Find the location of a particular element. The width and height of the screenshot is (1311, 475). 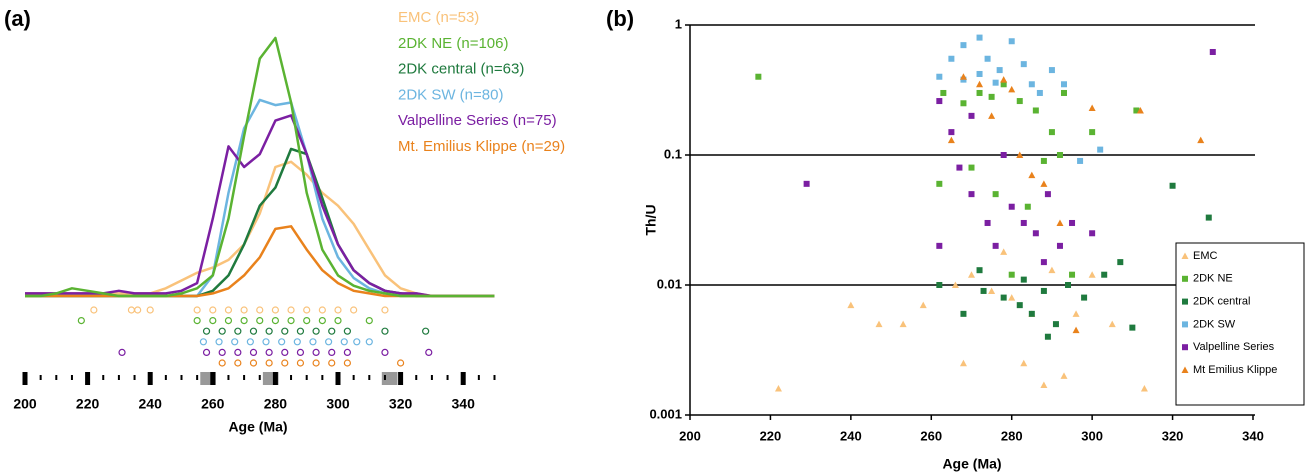

legend-label: Valpelline Series is located at coordinates (1234, 347).